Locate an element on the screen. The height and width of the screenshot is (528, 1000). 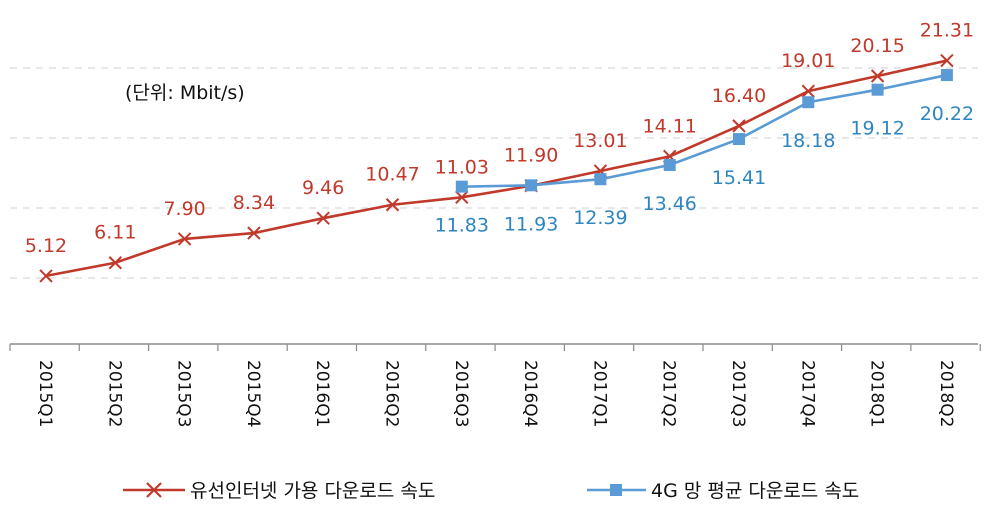
unit-note: (단위: Mbit/s) is located at coordinates (185, 93).